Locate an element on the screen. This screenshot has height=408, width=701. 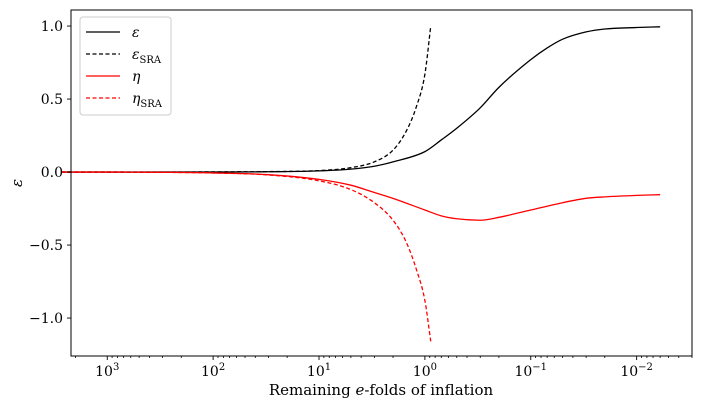
legend-label: η is located at coordinates (136, 77).